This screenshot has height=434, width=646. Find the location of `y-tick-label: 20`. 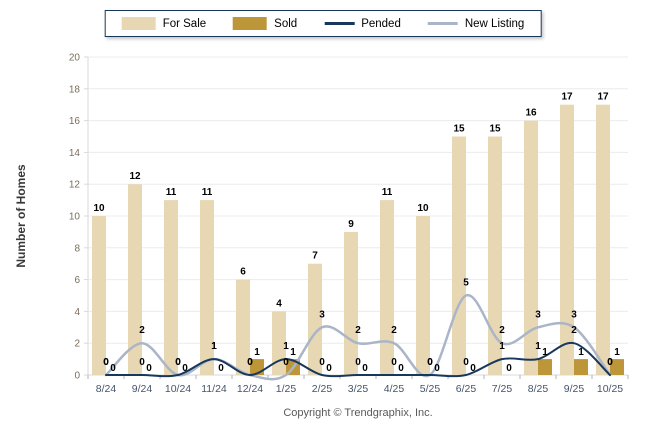

y-tick-label: 20 is located at coordinates (75, 58).